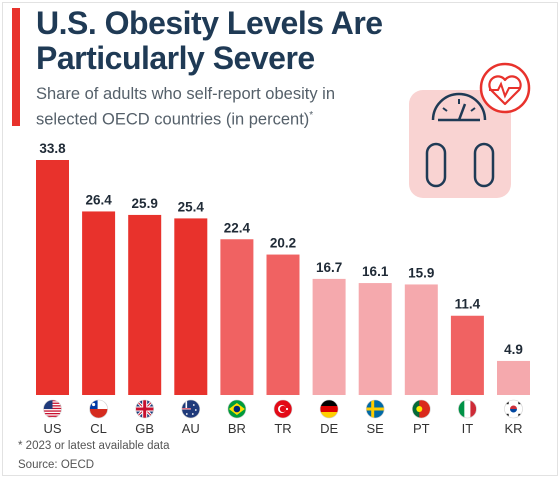  I want to click on value-label-pt: 15.9, so click(421, 272).